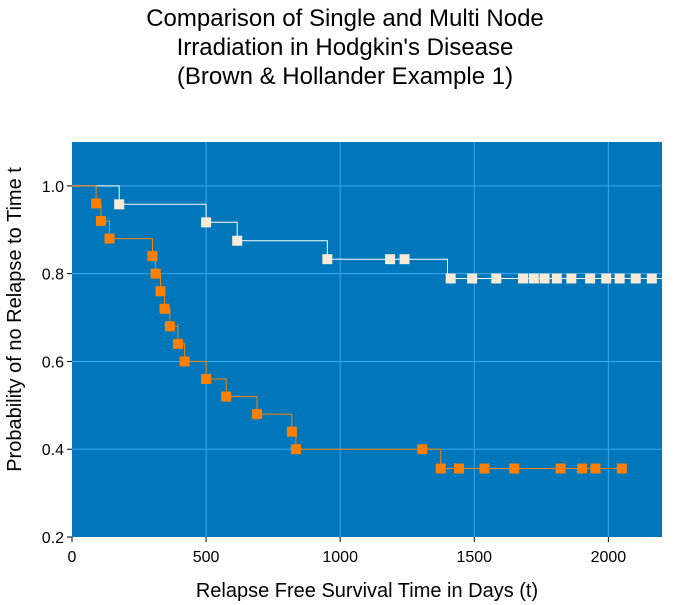 This screenshot has height=605, width=690. I want to click on x-tick-label: 1500, so click(474, 557).